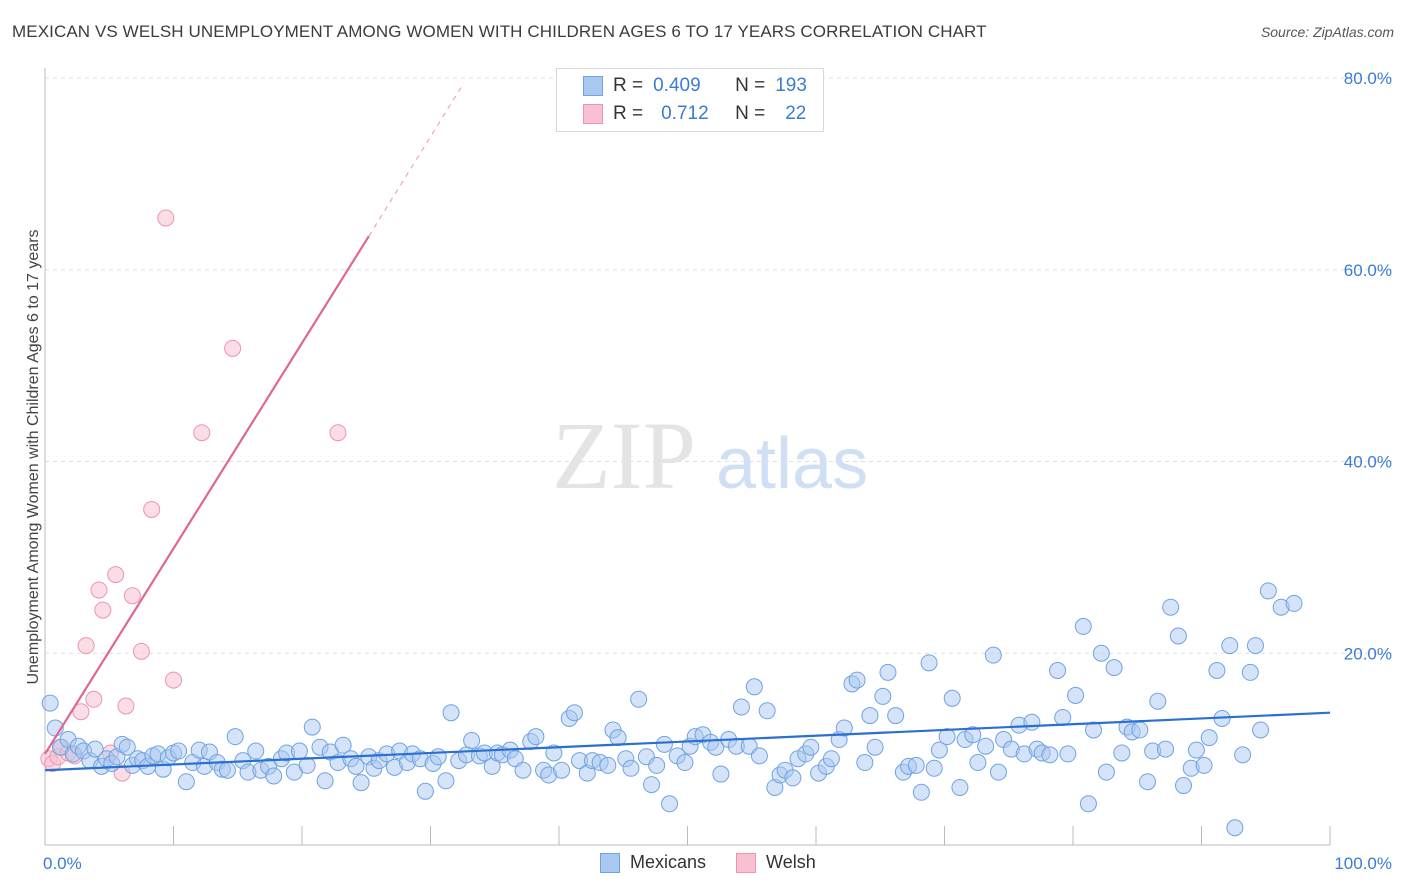  I want to click on legend-item-mexicans: Mexicans, so click(653, 862).